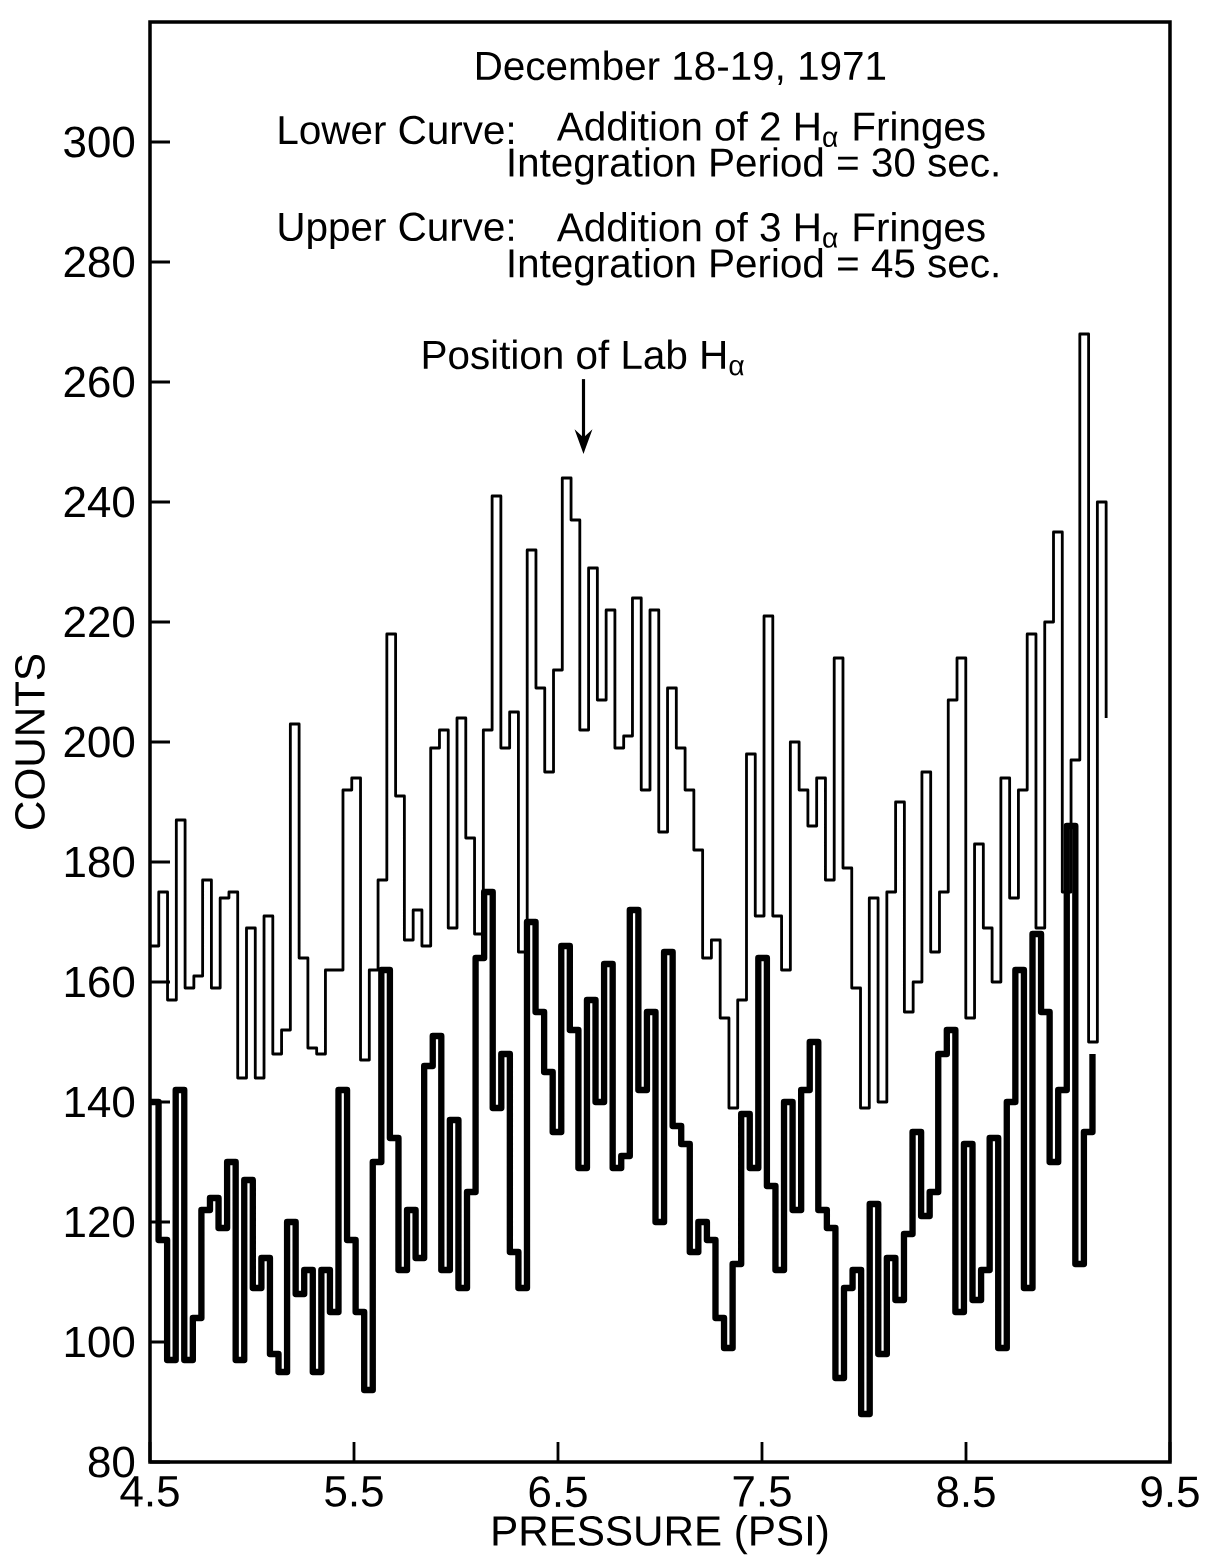 This screenshot has width=1210, height=1567. Describe the element at coordinates (99, 262) in the screenshot. I see `y-tick-label: 280` at that location.